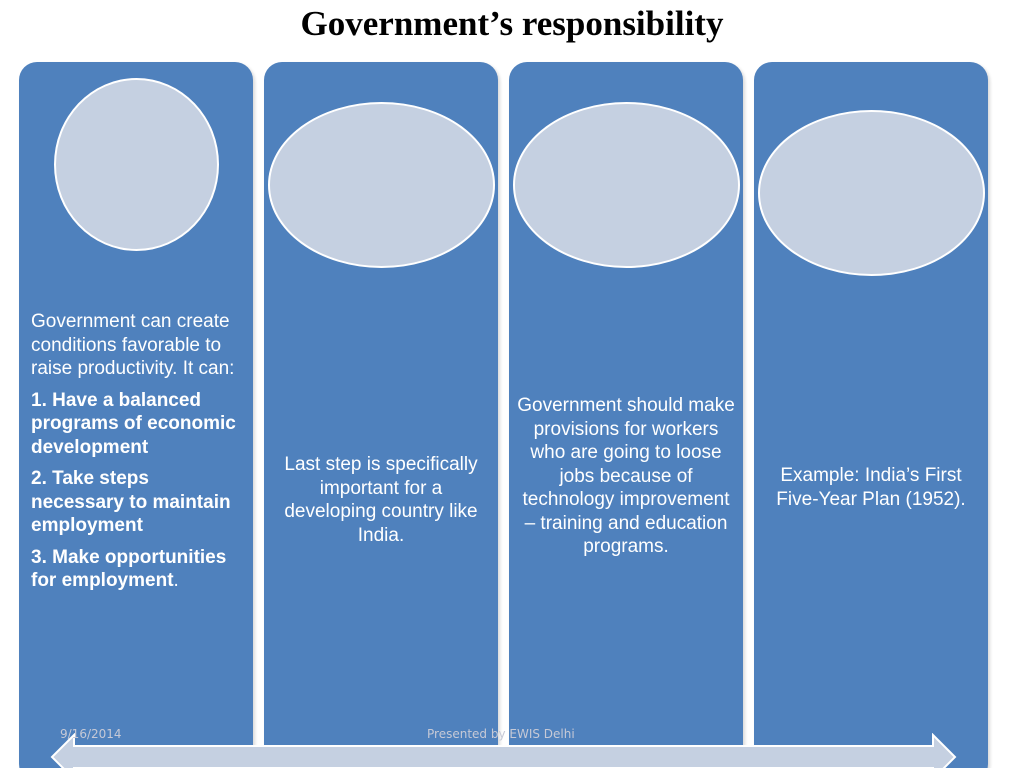 The width and height of the screenshot is (1024, 768). Describe the element at coordinates (129, 569) in the screenshot. I see `panel-1-item-3-text: 3. Make opportunities for employment` at that location.